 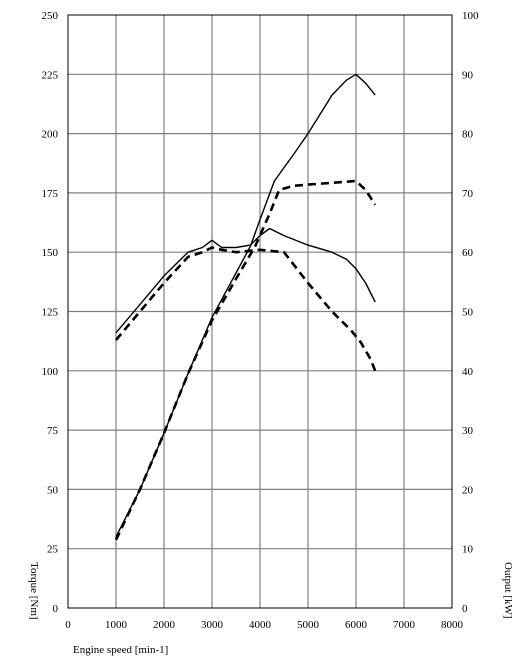 I want to click on y-tick-label-right: 10, so click(x=468, y=550).